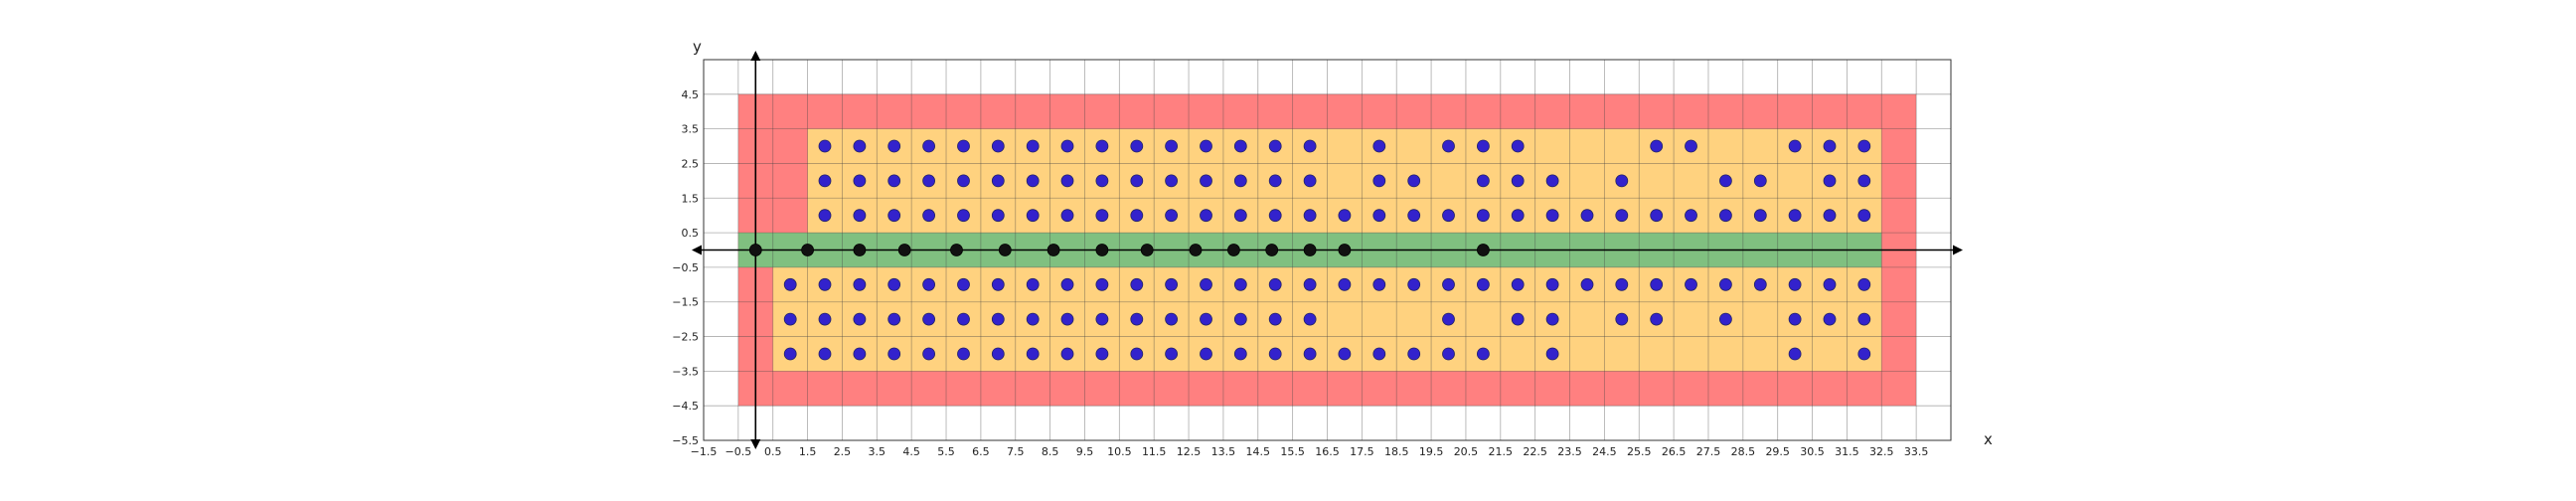 The width and height of the screenshot is (2576, 501). I want to click on x-tick-label-8: 6.5, so click(981, 451).